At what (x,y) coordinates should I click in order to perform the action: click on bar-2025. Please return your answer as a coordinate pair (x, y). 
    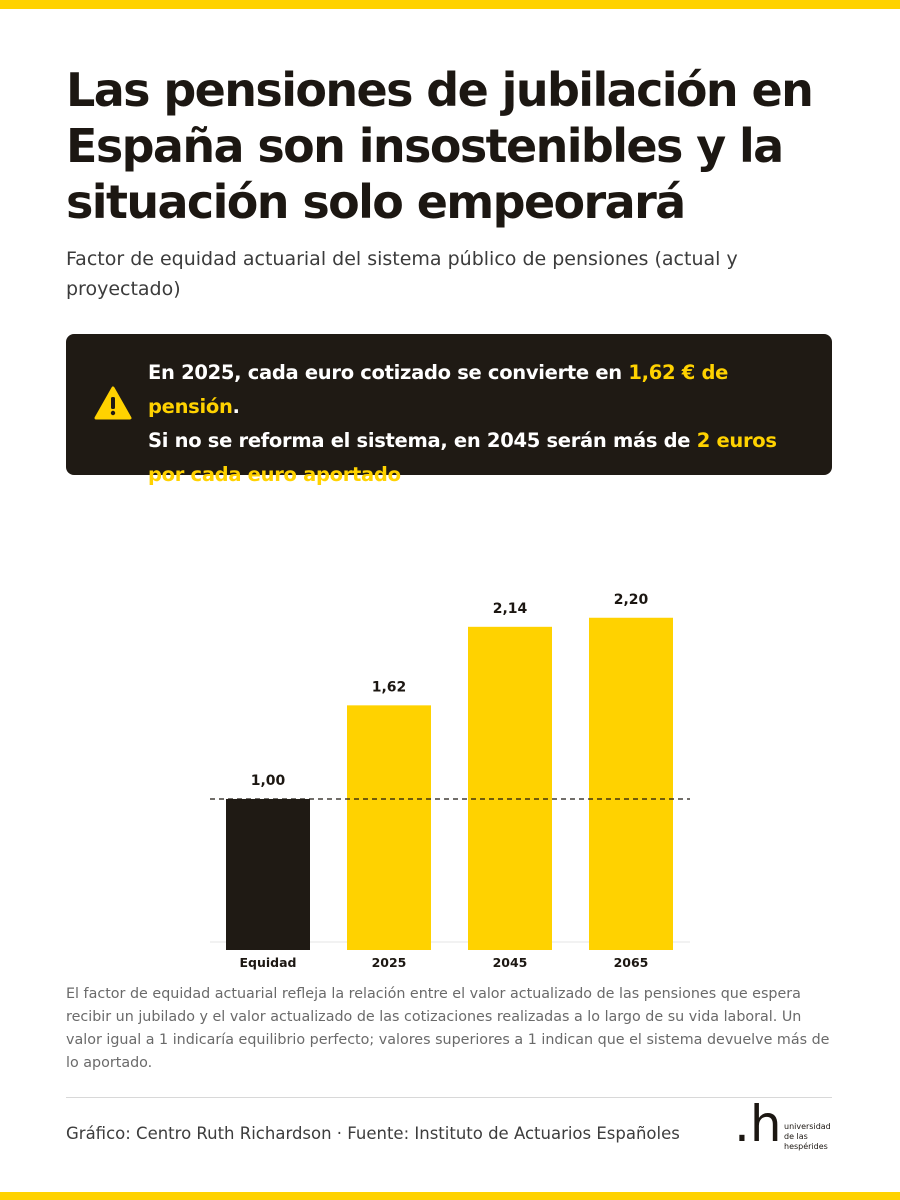
    Looking at the image, I should click on (389, 827).